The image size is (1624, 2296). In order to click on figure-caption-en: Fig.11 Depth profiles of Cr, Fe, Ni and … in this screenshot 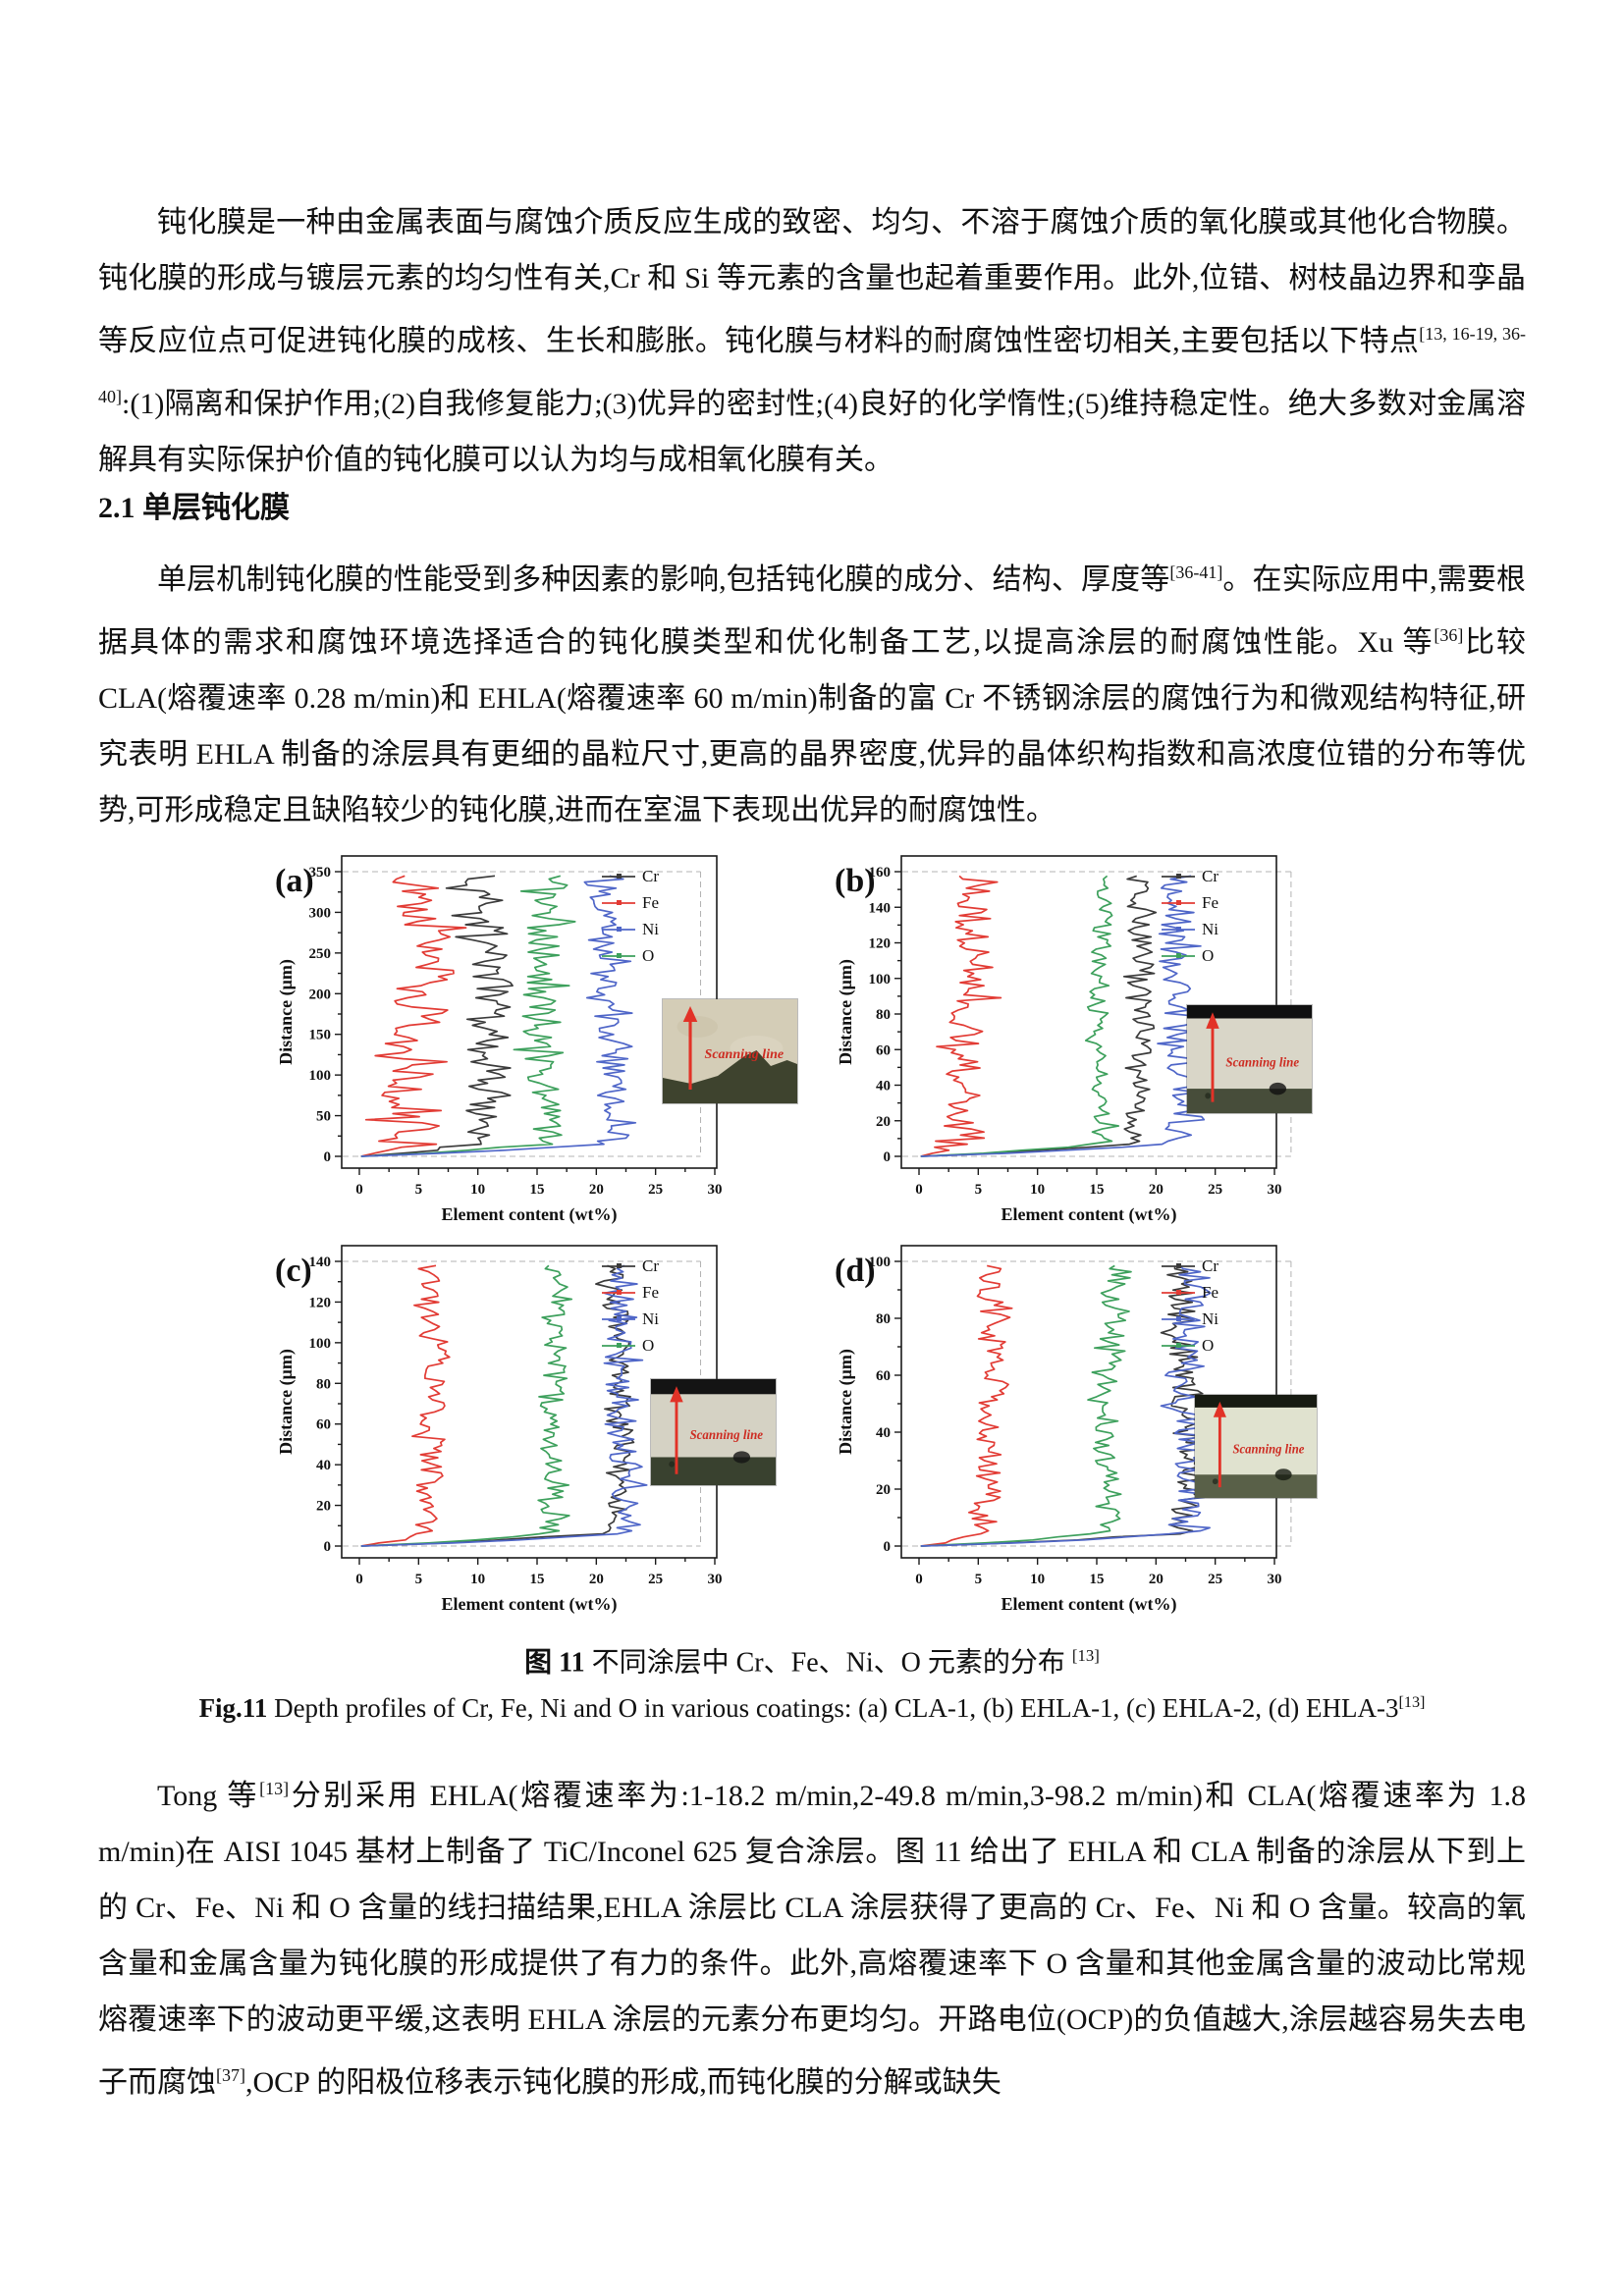, I will do `click(812, 1708)`.